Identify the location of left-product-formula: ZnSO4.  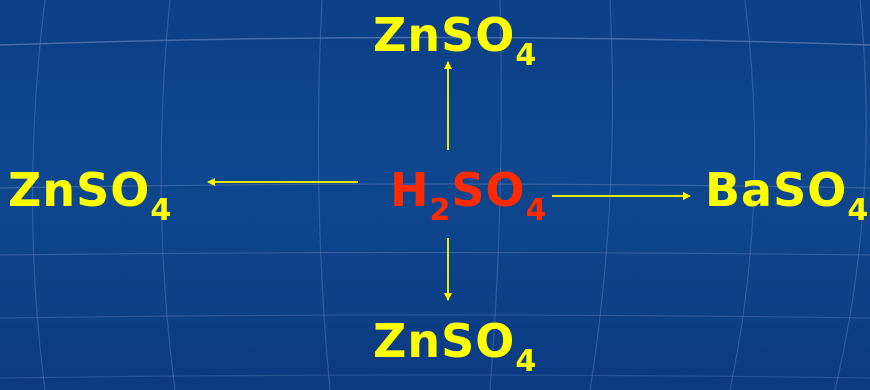
(90, 196).